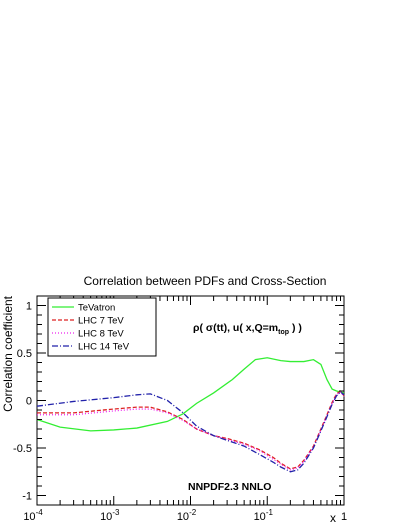 The height and width of the screenshot is (527, 407). Describe the element at coordinates (283, 332) in the screenshot. I see `rho-annotation-subscript: top` at that location.